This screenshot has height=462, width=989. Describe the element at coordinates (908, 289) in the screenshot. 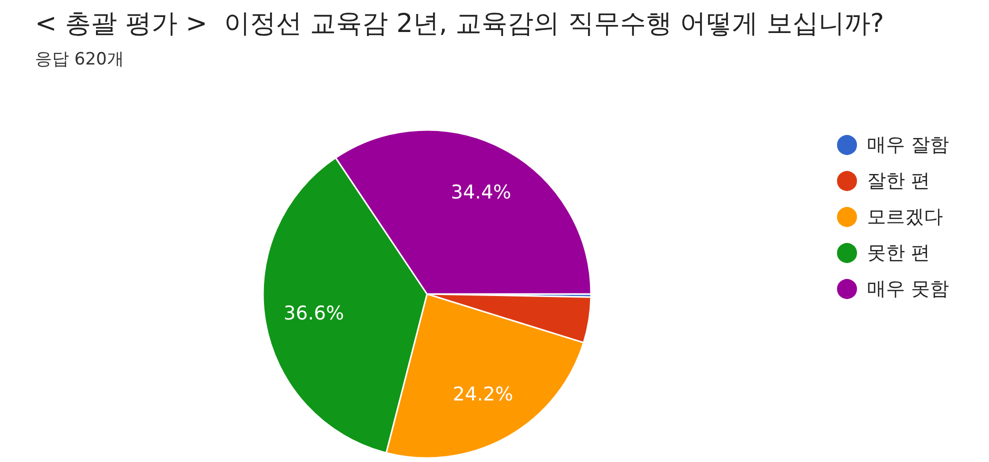

I see `legend-label: 매우 못함` at that location.